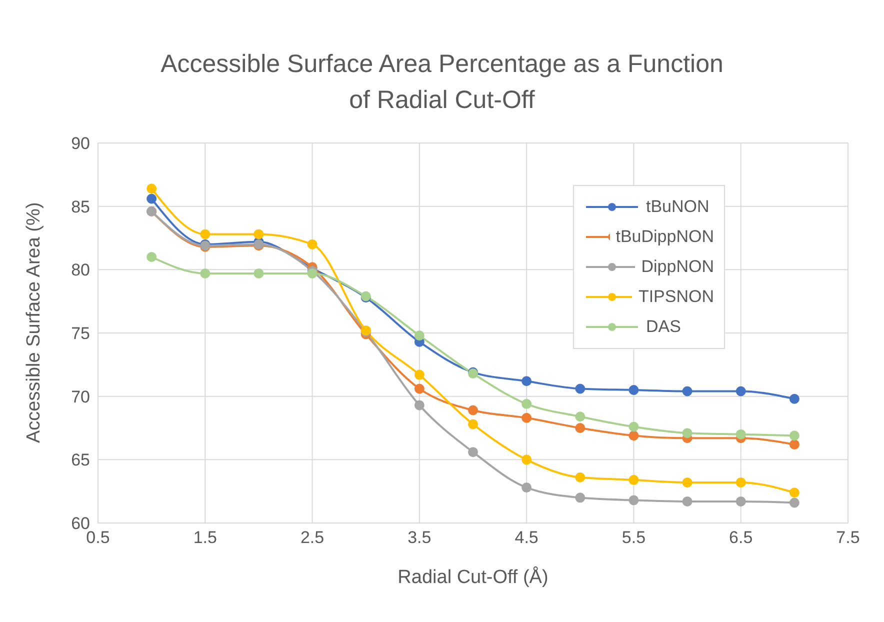 The width and height of the screenshot is (884, 622). Describe the element at coordinates (80, 334) in the screenshot. I see `y-tick-label: 75` at that location.